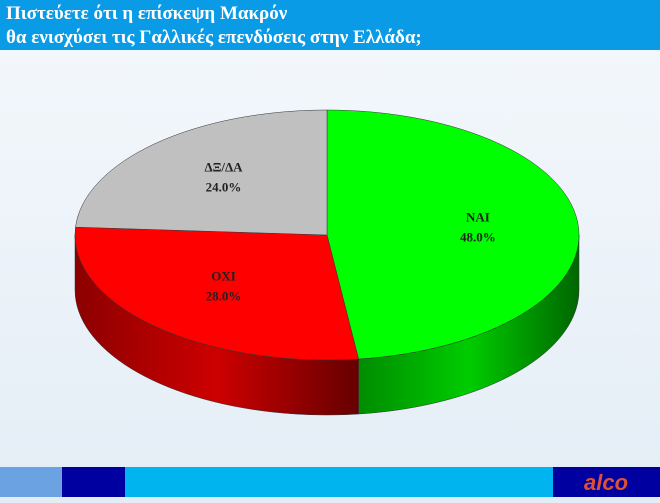  I want to click on value-label: 48.0%, so click(478, 236).